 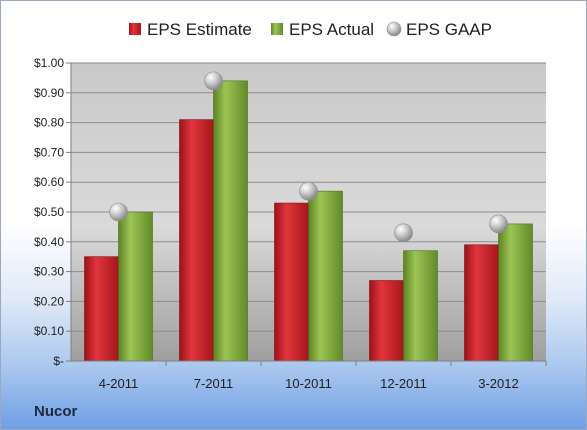 I want to click on y-tick-label: $0.10, so click(x=49, y=331).